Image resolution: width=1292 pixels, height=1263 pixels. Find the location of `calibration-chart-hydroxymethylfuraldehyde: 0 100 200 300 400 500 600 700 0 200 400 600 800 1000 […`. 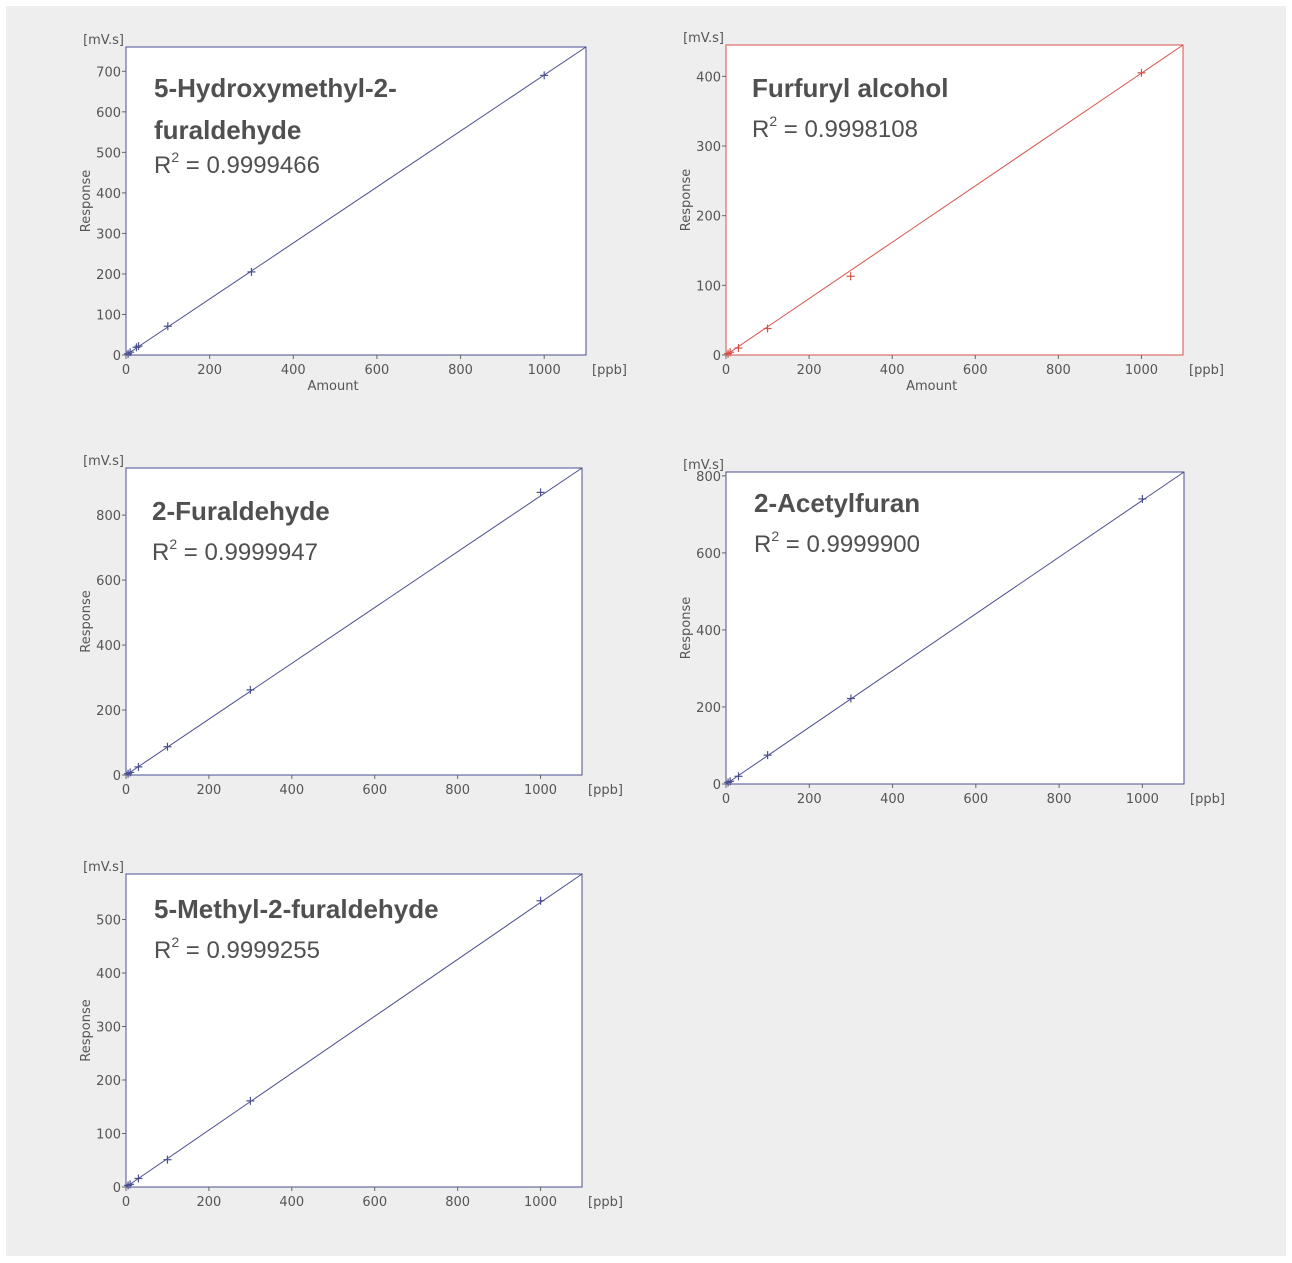

calibration-chart-hydroxymethylfuraldehyde: 0 100 200 300 400 500 600 700 0 200 400 600 800 1000 [… is located at coordinates (353, 213).